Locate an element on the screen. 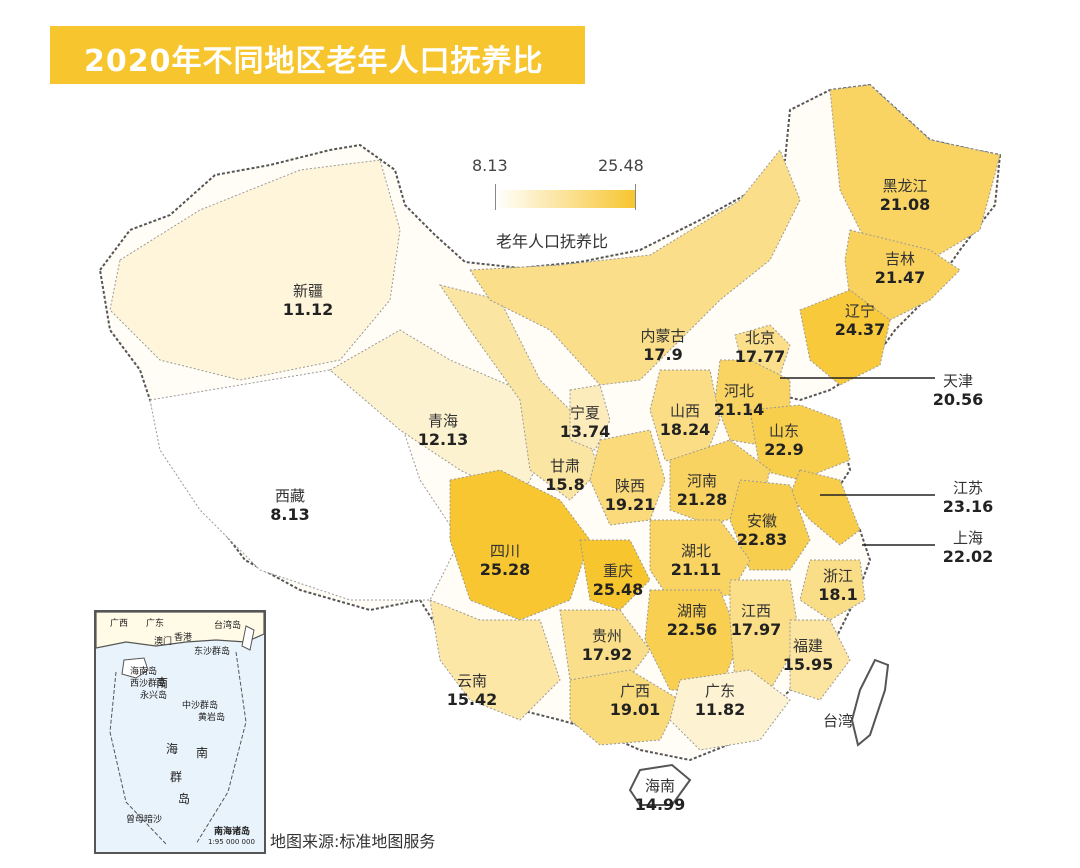  inset-hainan is located at coordinates (135, 668).